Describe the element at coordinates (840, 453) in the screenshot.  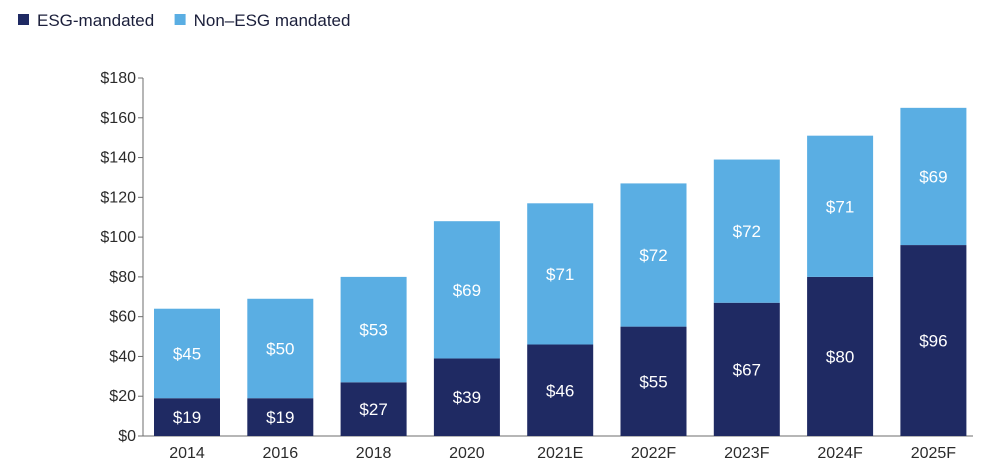
I see `x-tick-label: 2024F` at that location.